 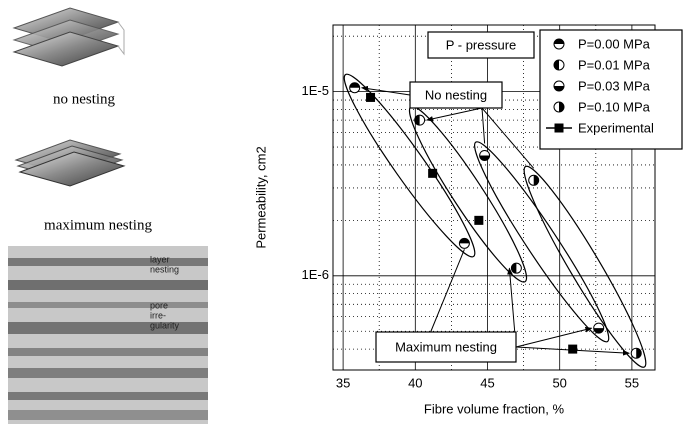 I want to click on max-nesting-image, so click(x=70, y=163).